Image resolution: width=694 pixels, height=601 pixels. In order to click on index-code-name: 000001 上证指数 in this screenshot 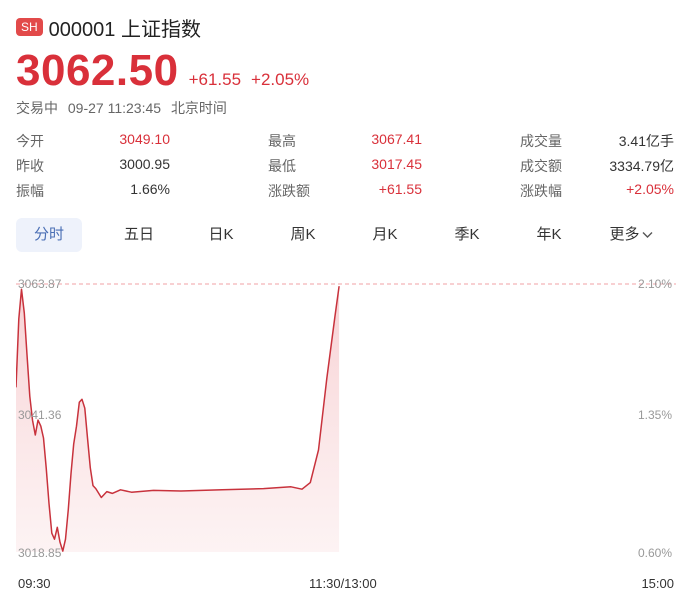, I will do `click(124, 29)`.